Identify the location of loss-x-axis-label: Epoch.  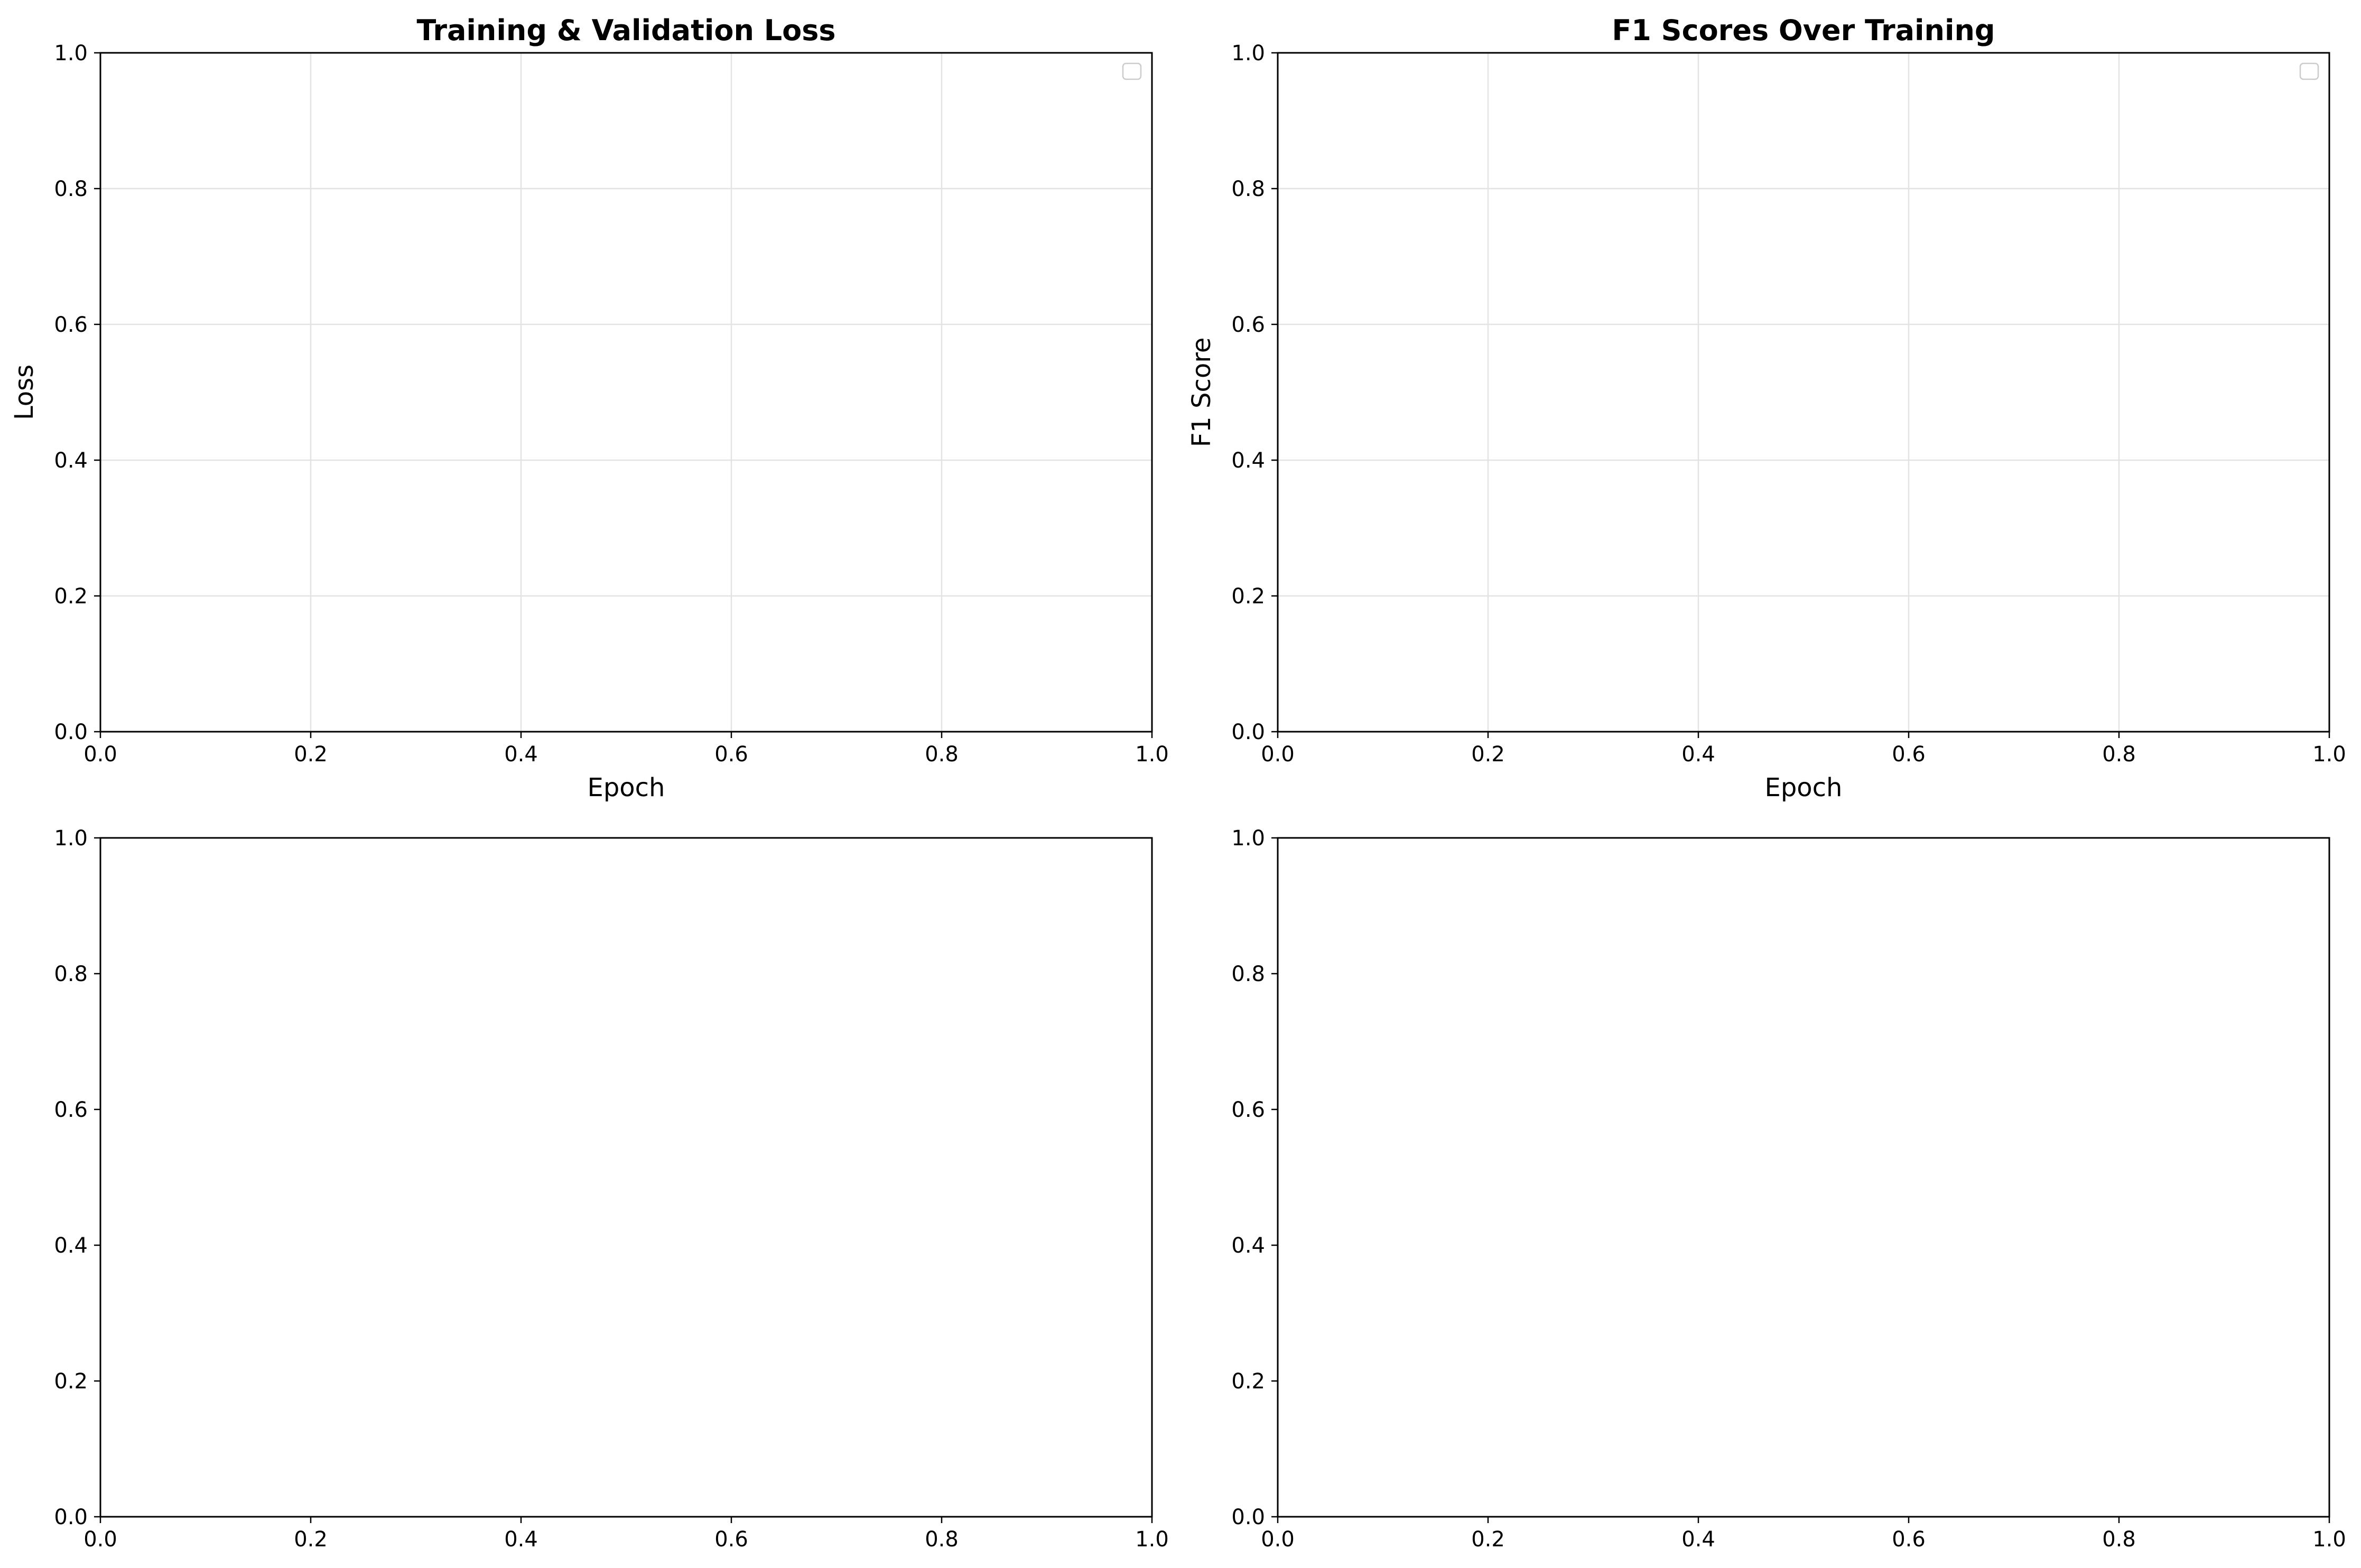
(627, 787).